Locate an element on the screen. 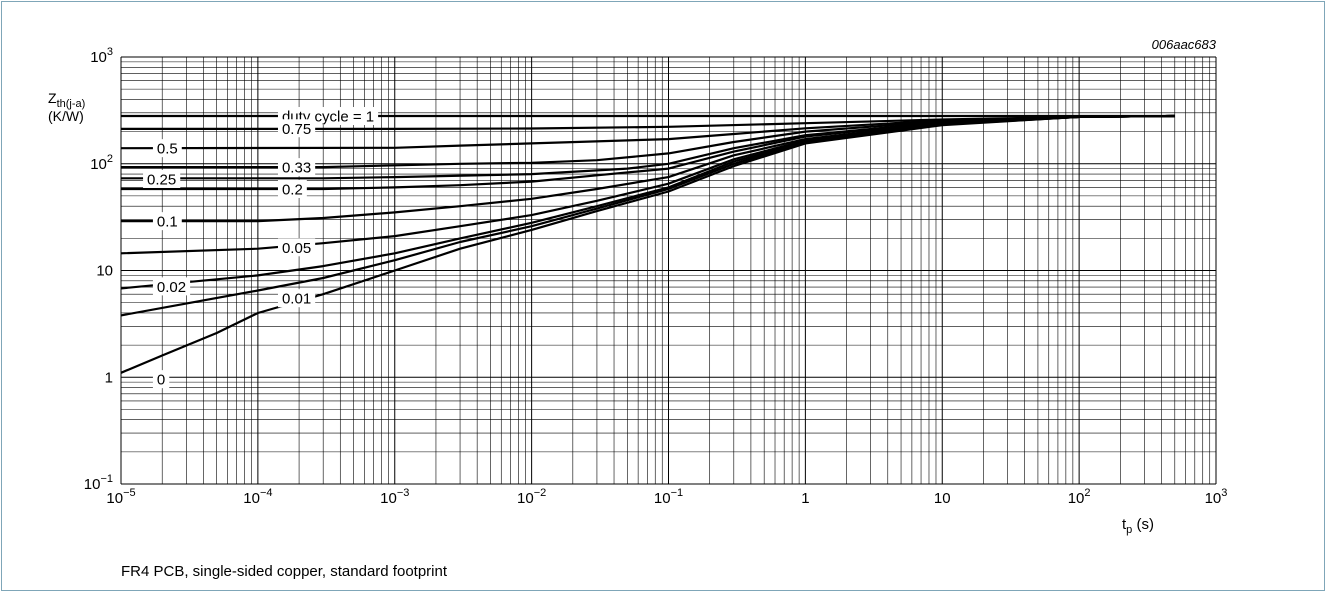  x-tick-label: 10⁻³ is located at coordinates (394, 497).